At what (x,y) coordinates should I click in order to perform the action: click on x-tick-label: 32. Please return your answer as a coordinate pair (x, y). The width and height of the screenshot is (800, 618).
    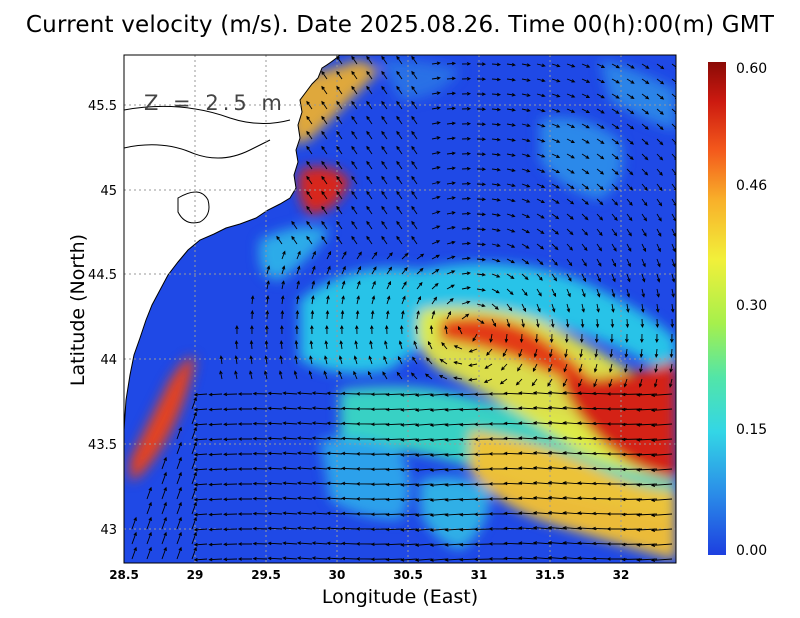
    Looking at the image, I should click on (621, 575).